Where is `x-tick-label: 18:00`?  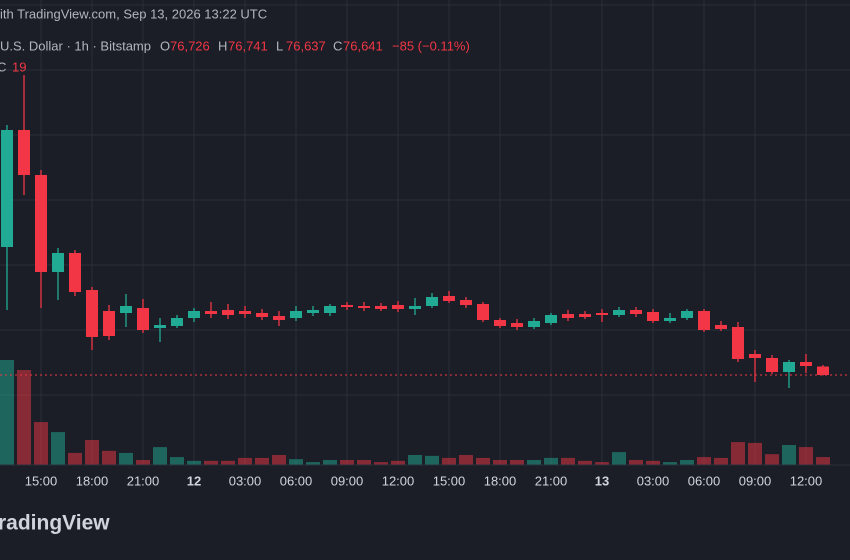 x-tick-label: 18:00 is located at coordinates (92, 480).